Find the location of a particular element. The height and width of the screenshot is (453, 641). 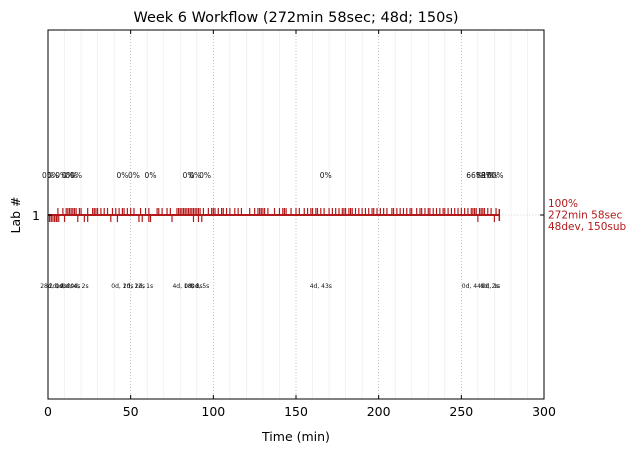

duration-label: 0d, 1s is located at coordinates (491, 286).